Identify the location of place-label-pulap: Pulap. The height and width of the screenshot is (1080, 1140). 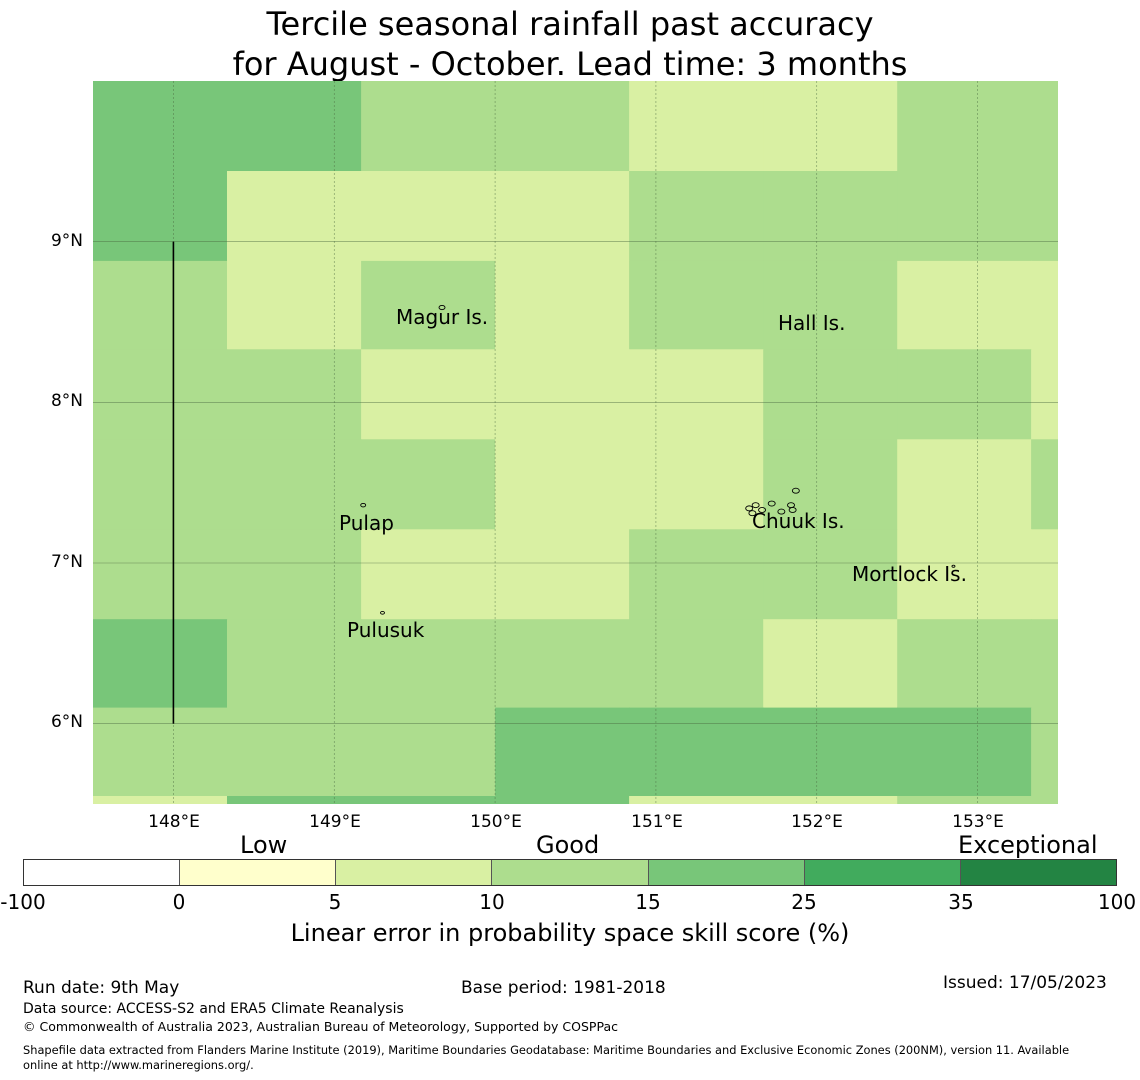
(366, 523).